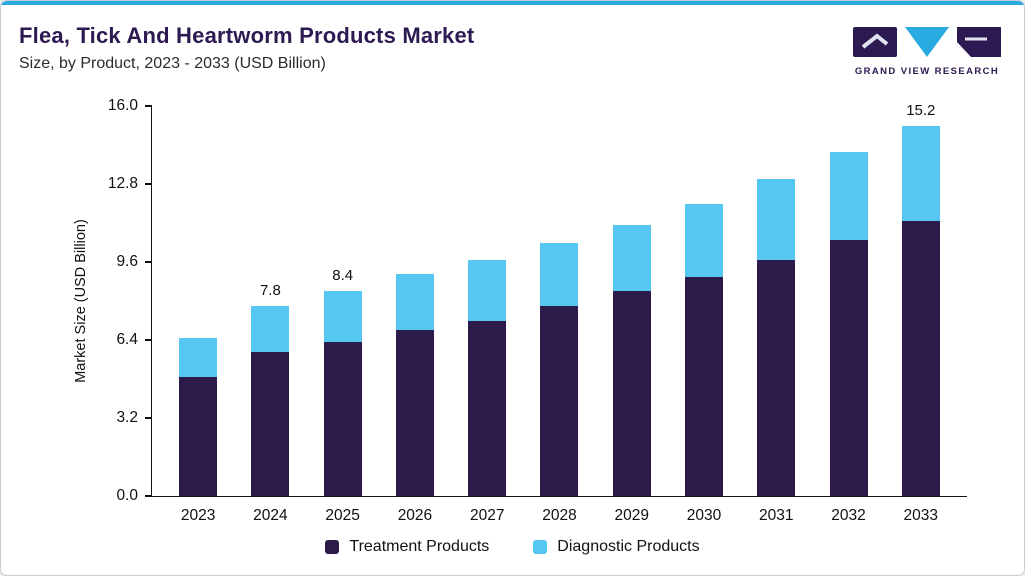 This screenshot has height=576, width=1025. What do you see at coordinates (127, 339) in the screenshot?
I see `y-tick-label: 6.4` at bounding box center [127, 339].